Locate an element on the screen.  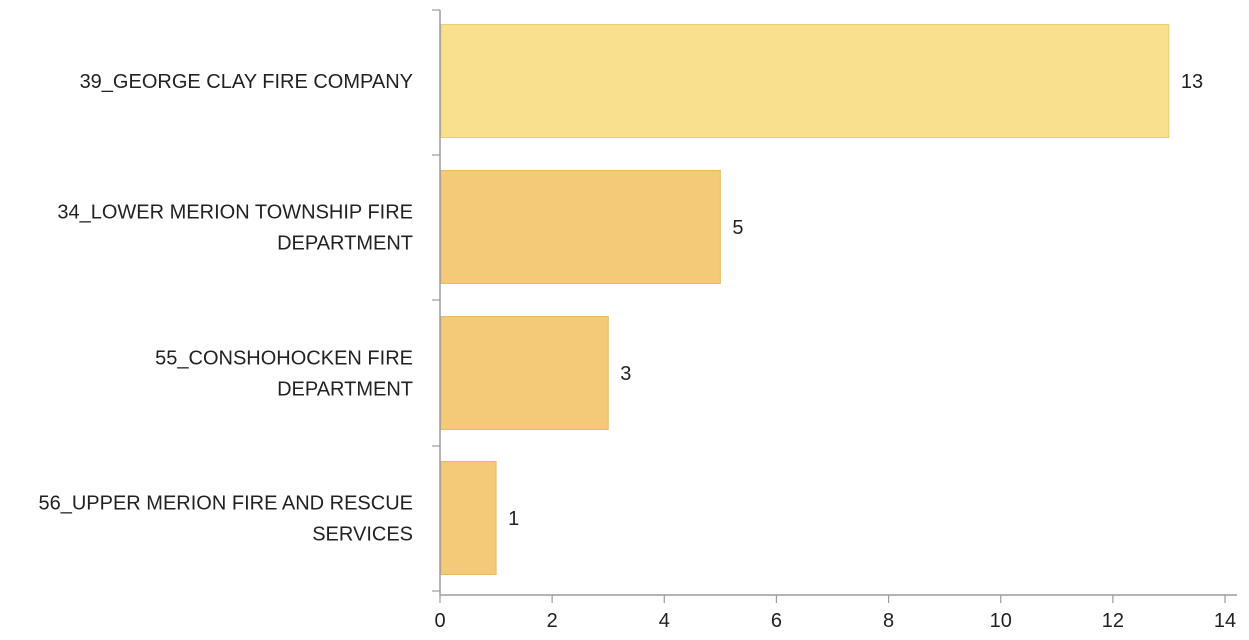
x-tick-label-1: 2 is located at coordinates (552, 621).